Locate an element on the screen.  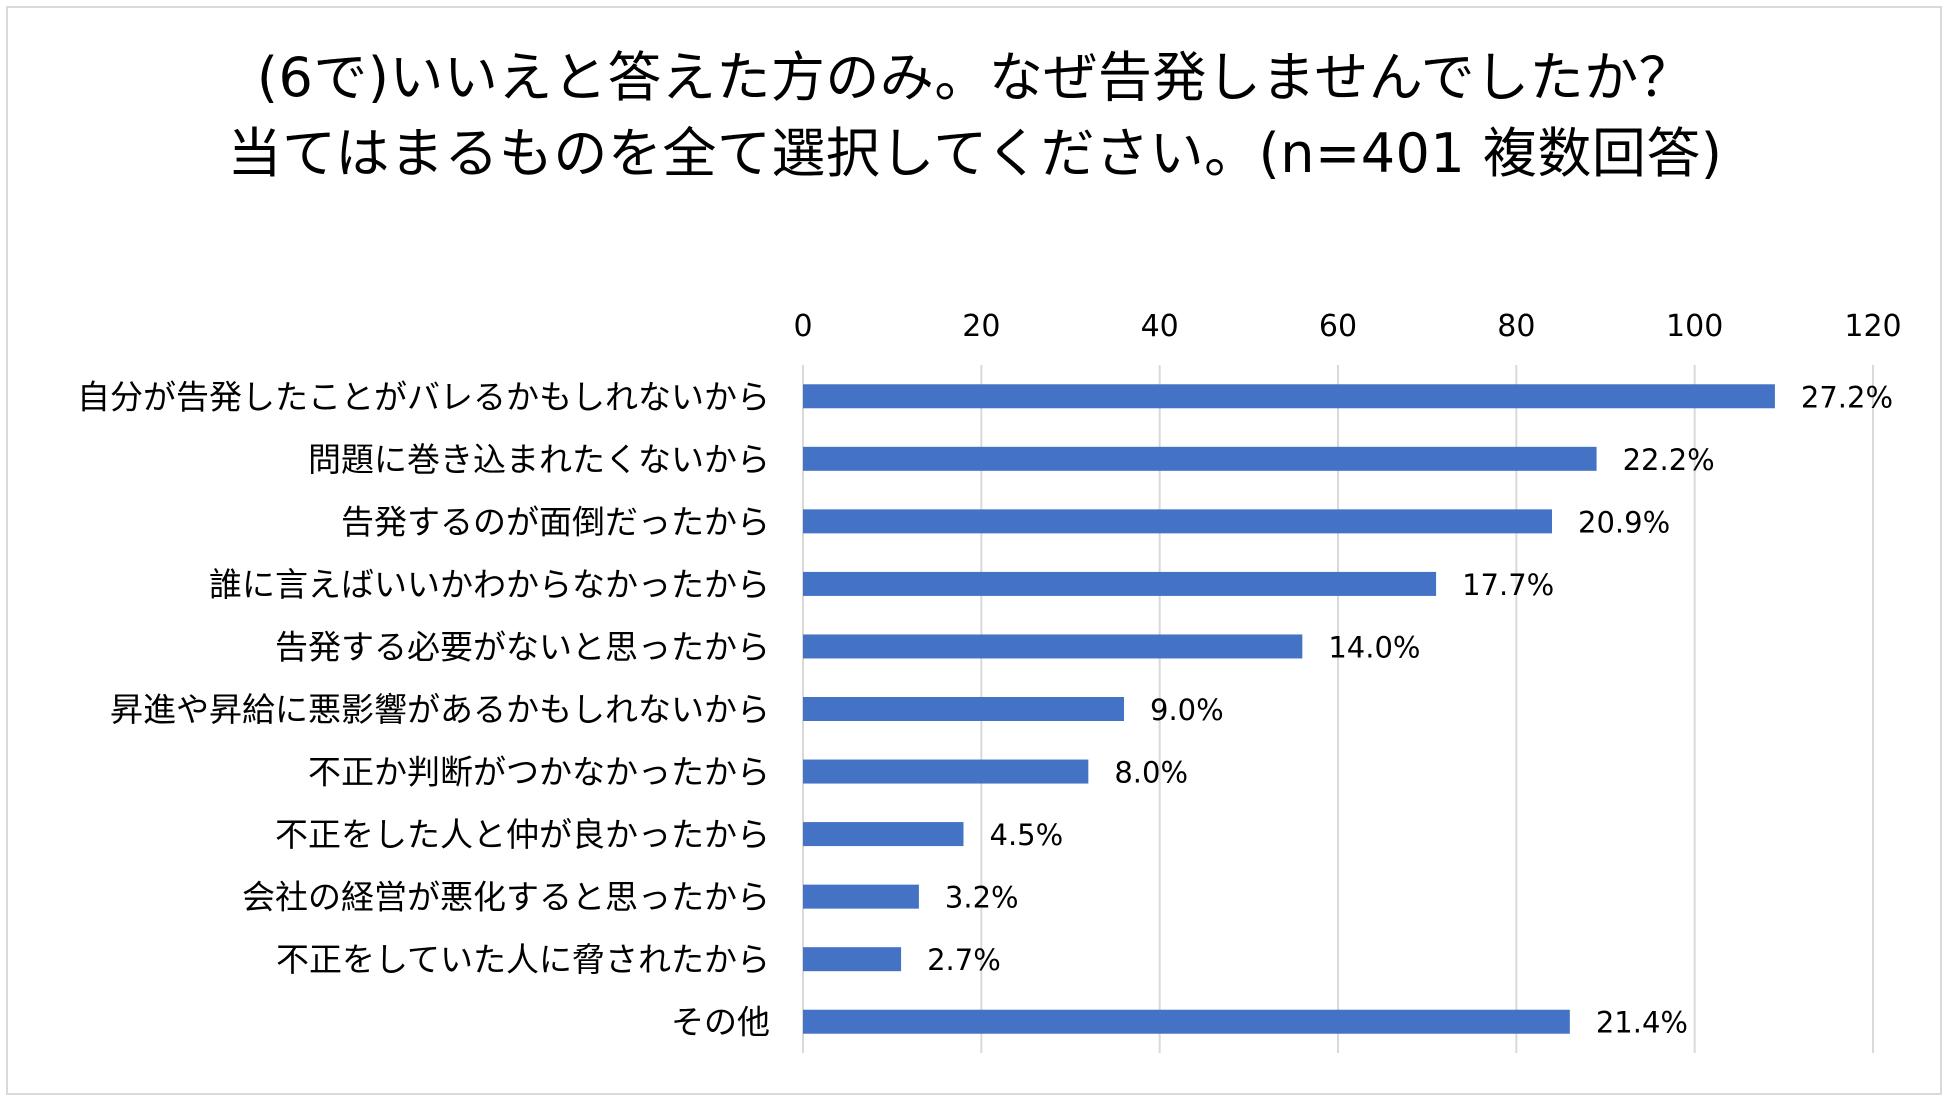
data-label: 14.0% is located at coordinates (1374, 647).